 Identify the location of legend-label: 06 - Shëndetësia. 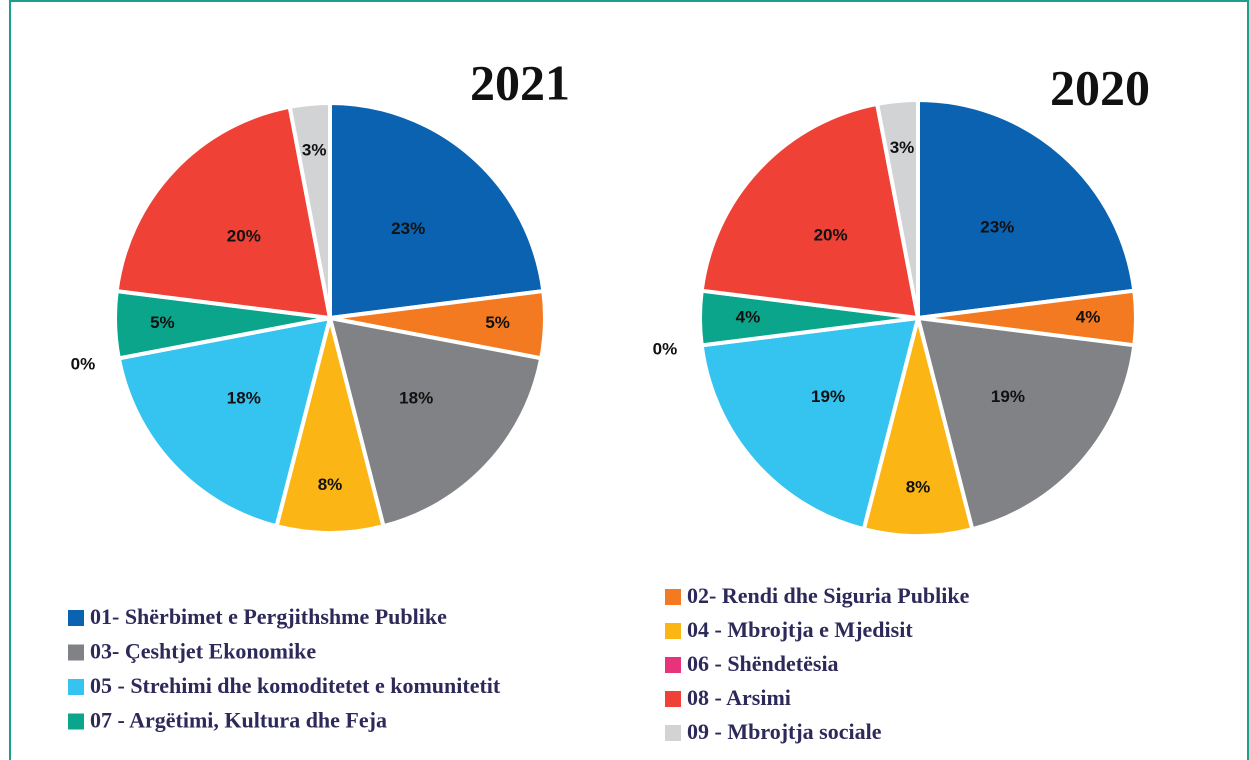
(763, 663).